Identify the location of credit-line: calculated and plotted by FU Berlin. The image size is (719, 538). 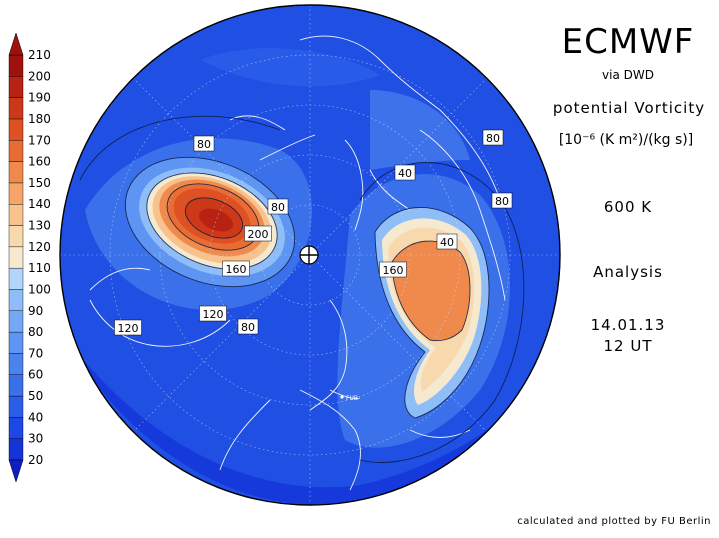
(614, 521).